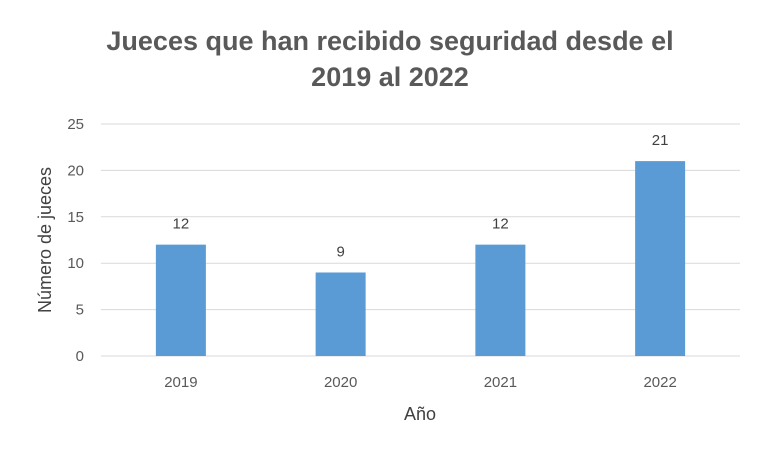  Describe the element at coordinates (660, 258) in the screenshot. I see `bar-2022` at that location.